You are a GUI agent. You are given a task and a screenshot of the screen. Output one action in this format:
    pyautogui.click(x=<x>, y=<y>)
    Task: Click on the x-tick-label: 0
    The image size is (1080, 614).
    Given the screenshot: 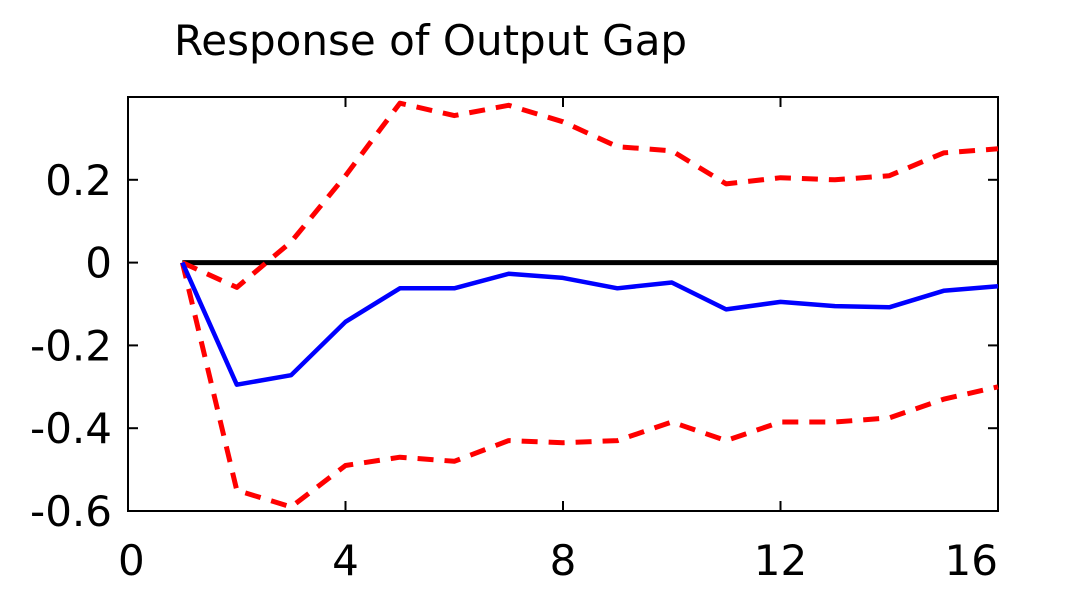 What is the action you would take?
    pyautogui.click(x=131, y=560)
    